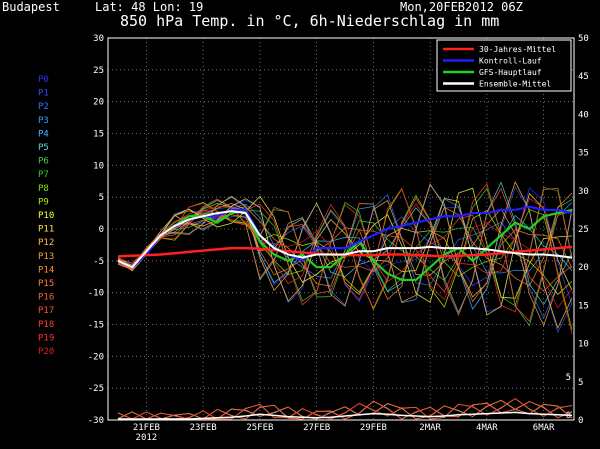 The width and height of the screenshot is (600, 449). I want to click on left-tick-label: 0, so click(101, 230).